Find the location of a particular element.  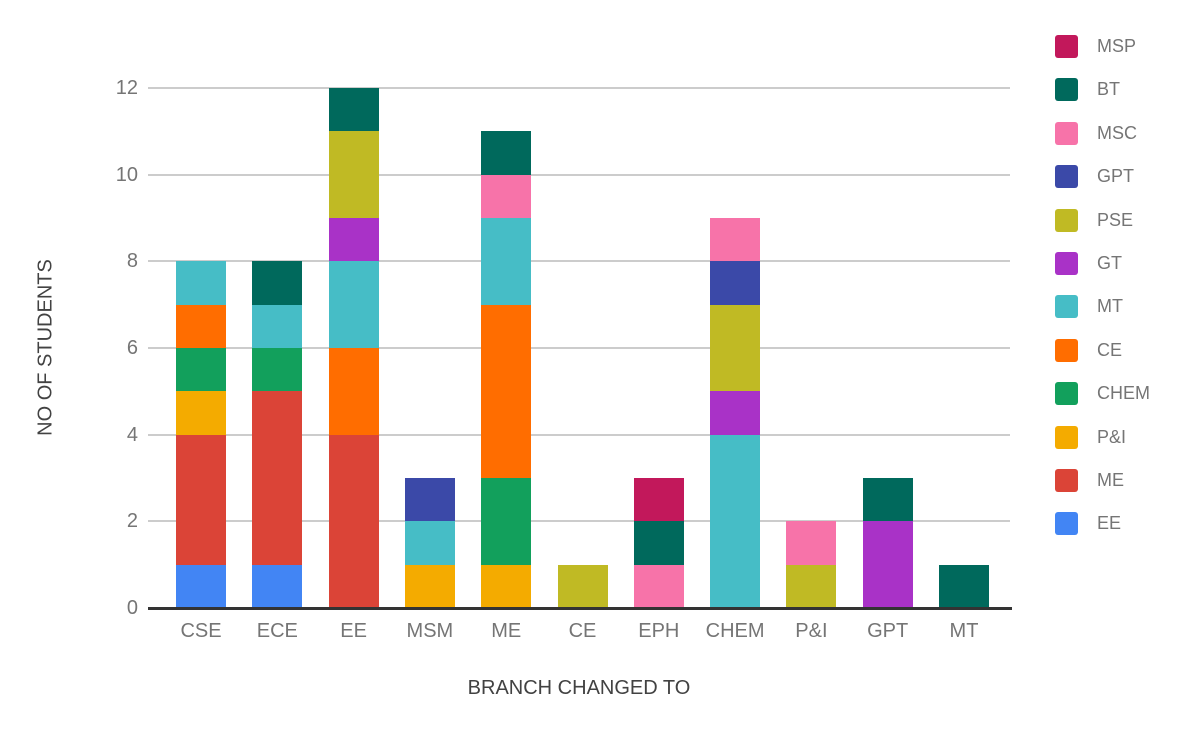

bar-segment-msc-eph is located at coordinates (658, 586).